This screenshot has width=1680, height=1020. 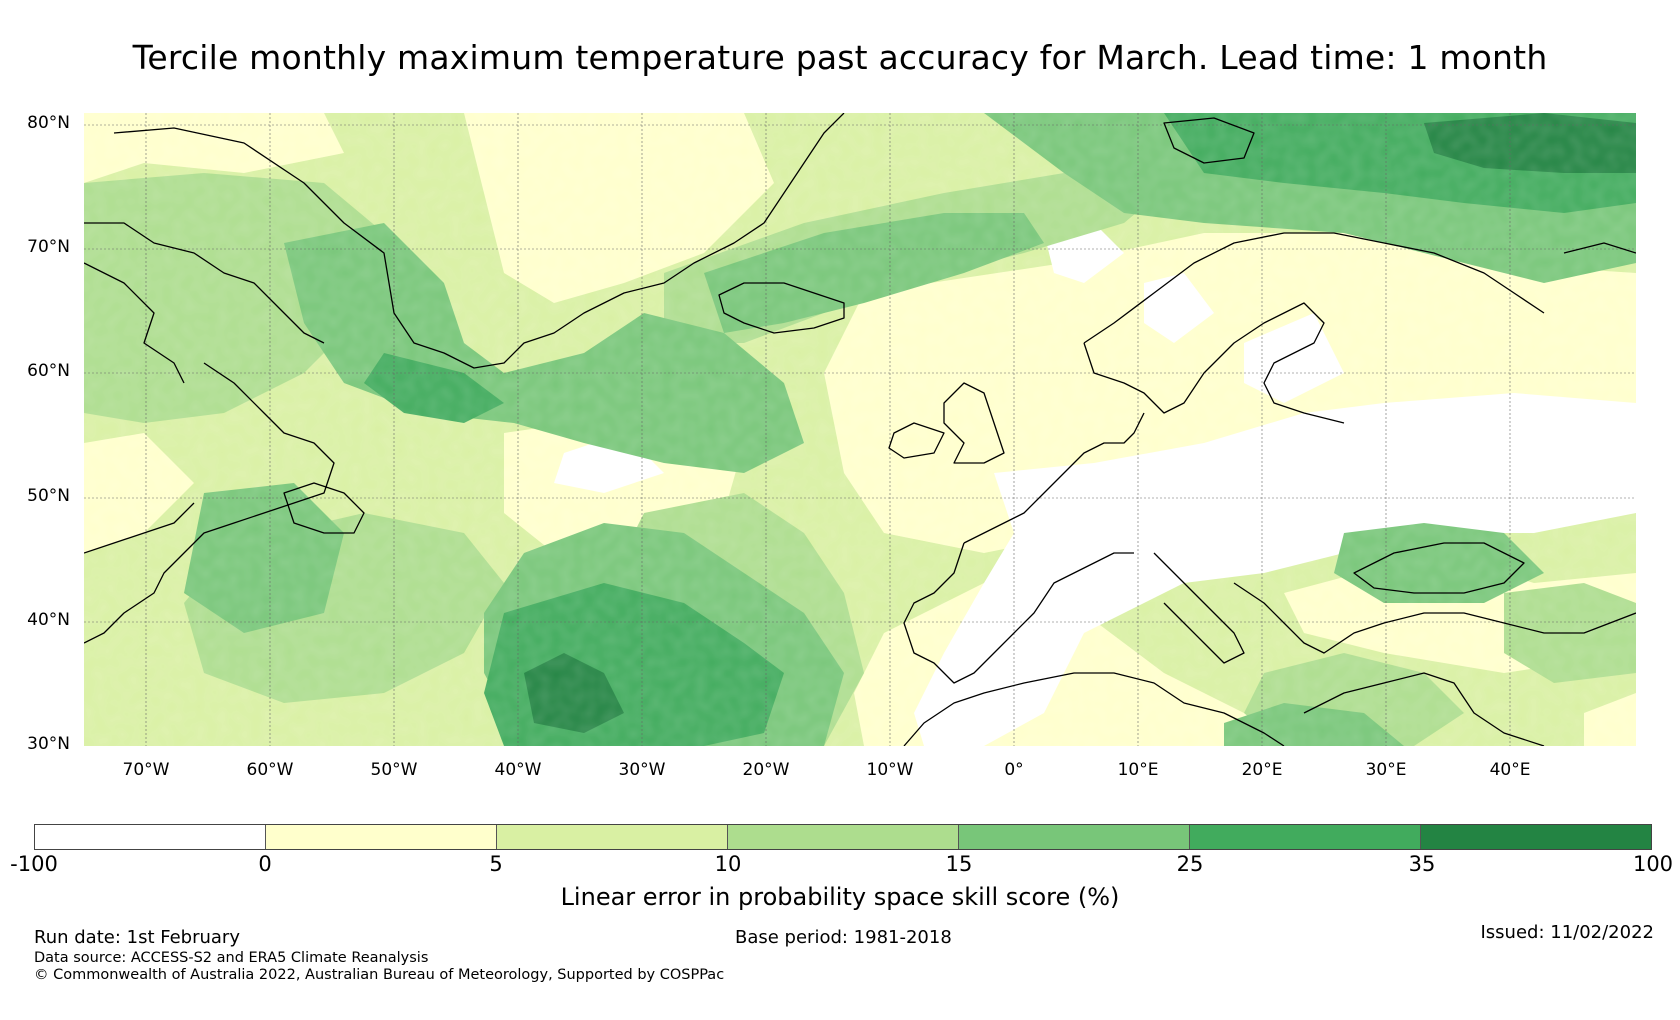 I want to click on lon-label-20e: 20°E, so click(x=1262, y=770).